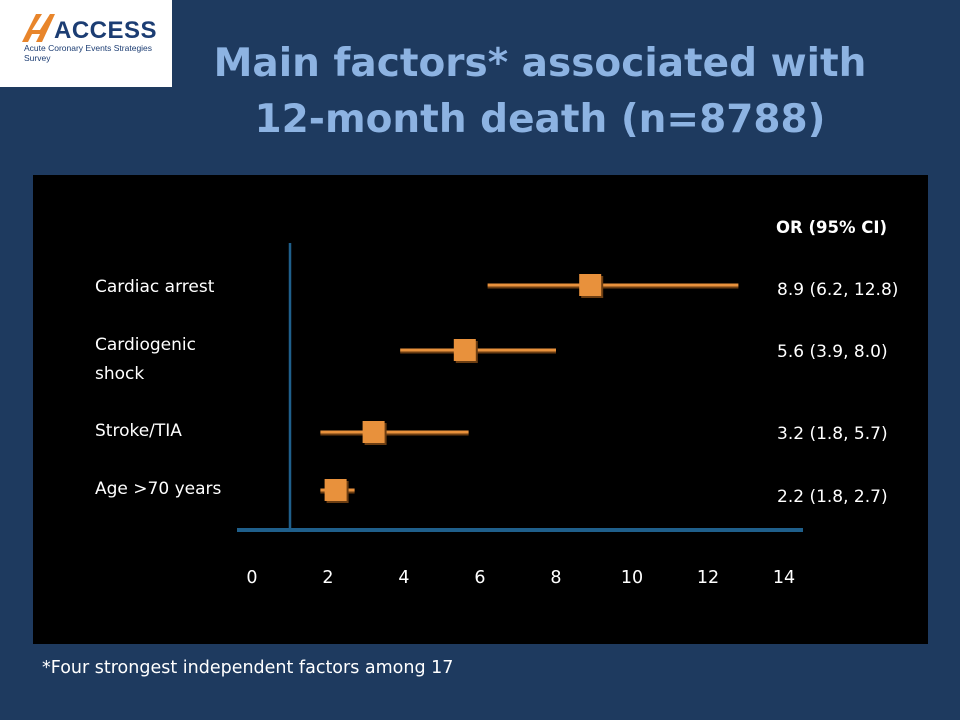  I want to click on logo-mark-shape, so click(38, 28).